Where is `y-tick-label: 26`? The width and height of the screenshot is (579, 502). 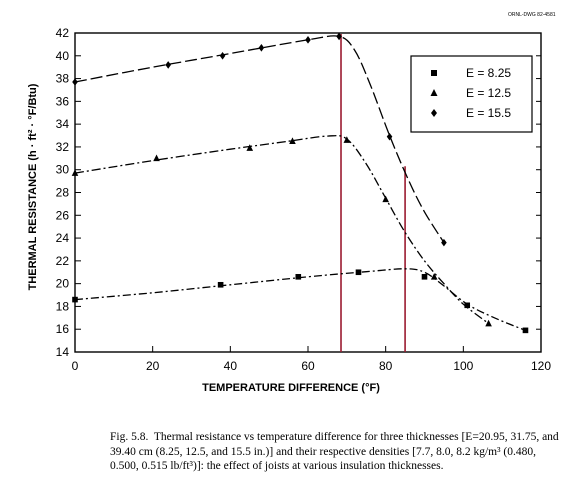
y-tick-label: 26 is located at coordinates (63, 215).